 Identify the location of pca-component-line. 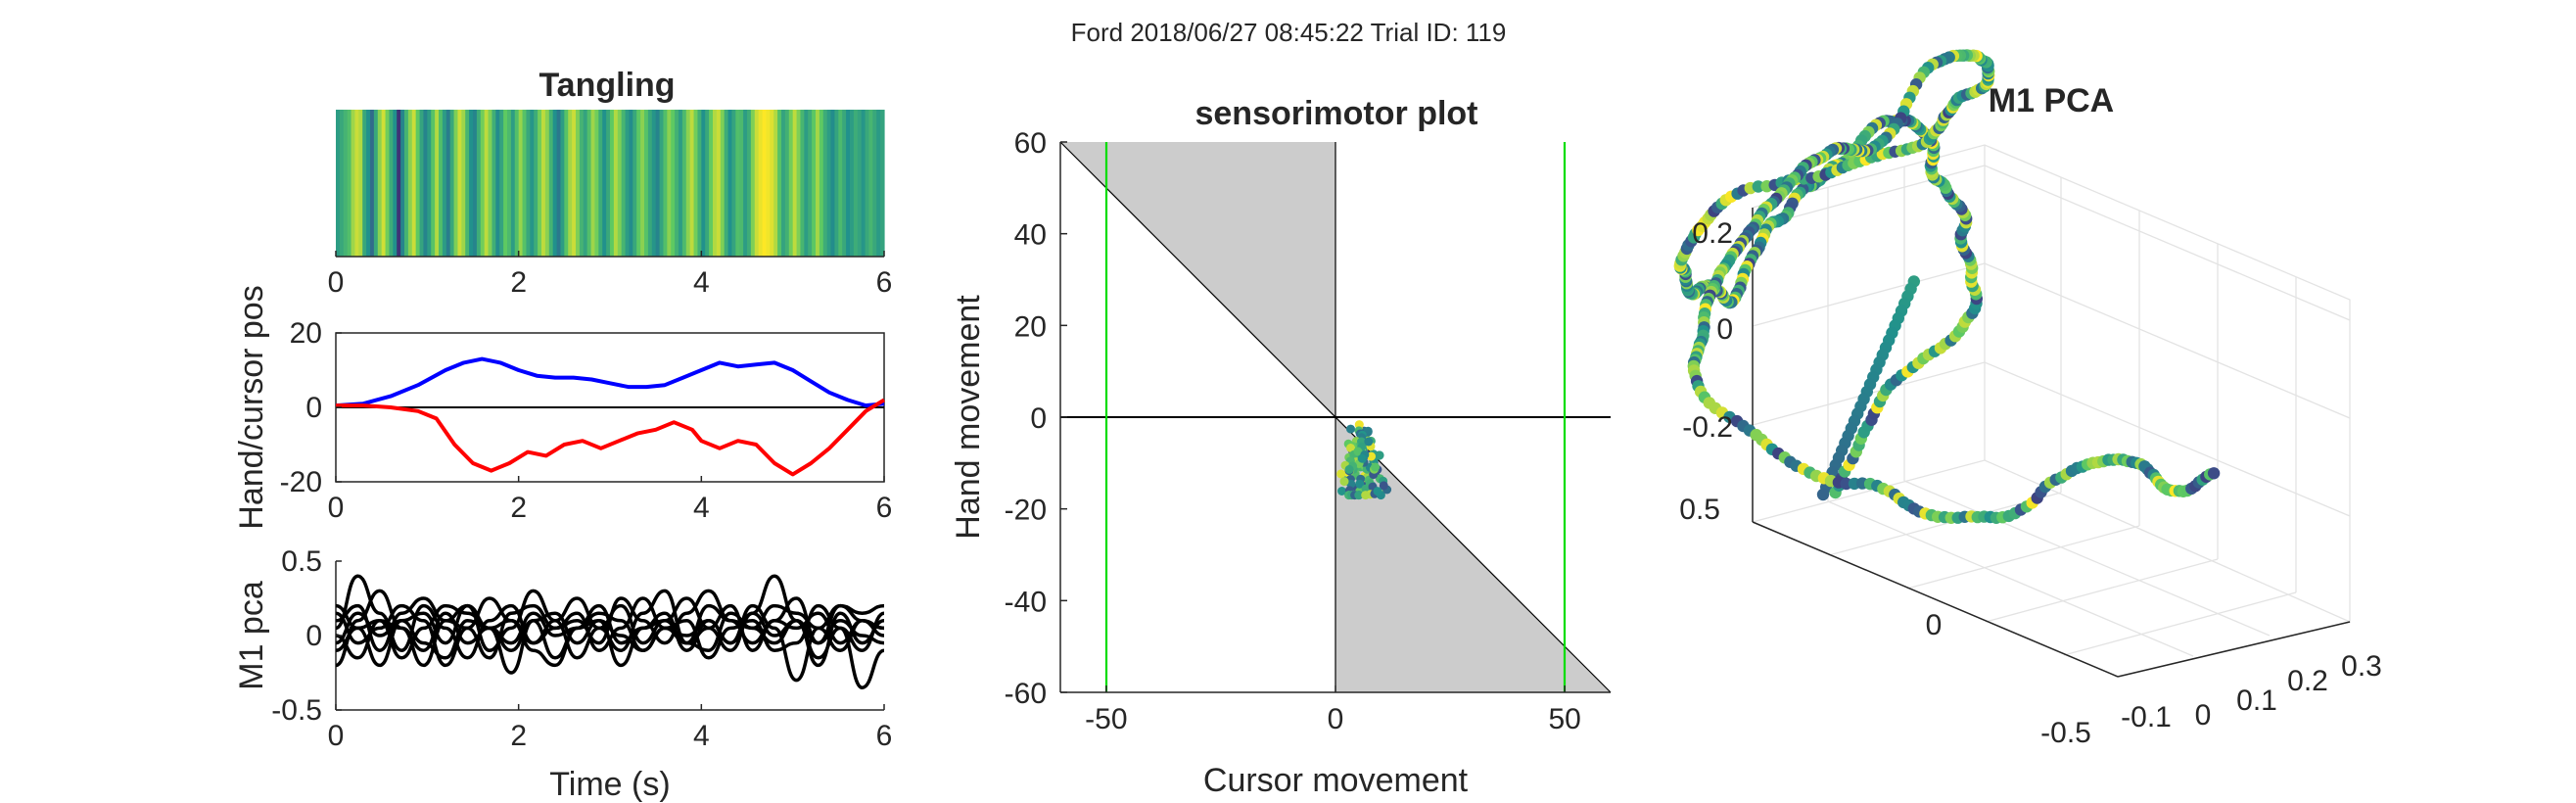
(610, 627).